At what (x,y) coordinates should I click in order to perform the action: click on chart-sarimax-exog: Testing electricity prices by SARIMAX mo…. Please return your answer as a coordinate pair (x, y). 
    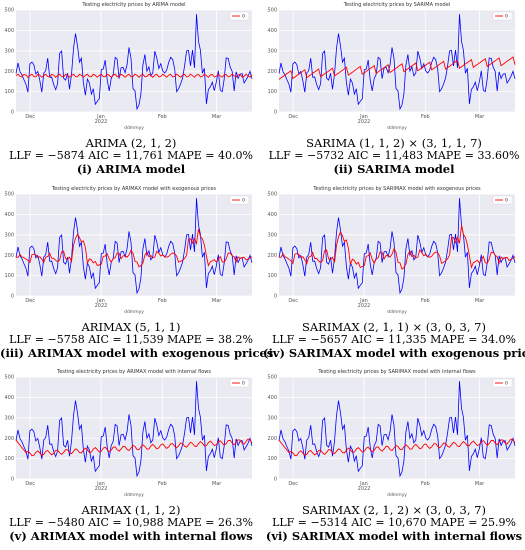
    Looking at the image, I should click on (391, 250).